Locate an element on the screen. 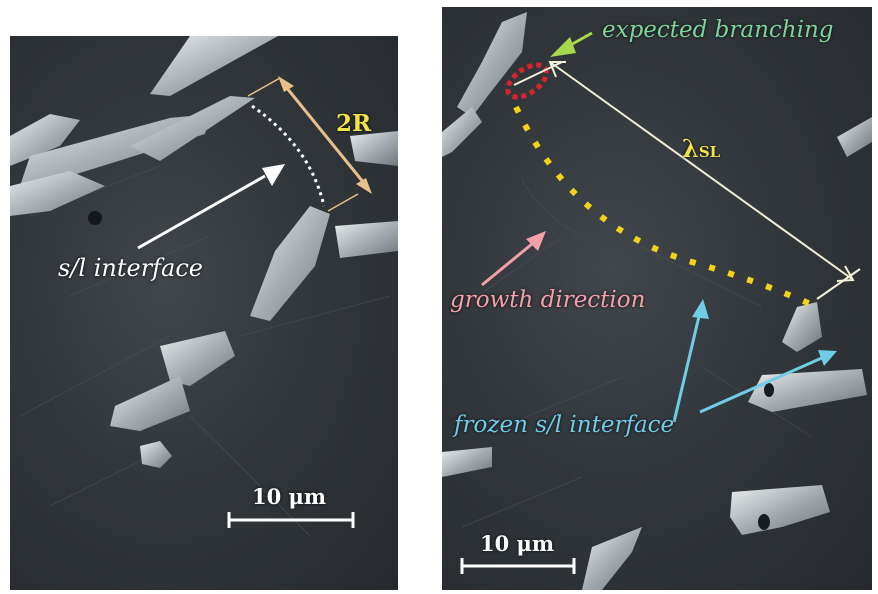  spacing-symbol: λ is located at coordinates (690, 148).